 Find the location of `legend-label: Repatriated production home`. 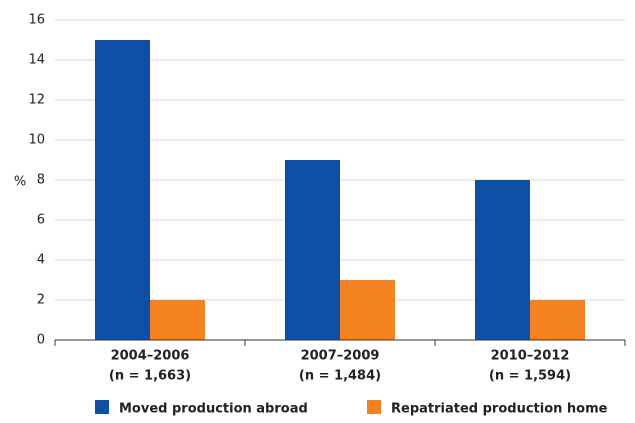

legend-label: Repatriated production home is located at coordinates (499, 409).